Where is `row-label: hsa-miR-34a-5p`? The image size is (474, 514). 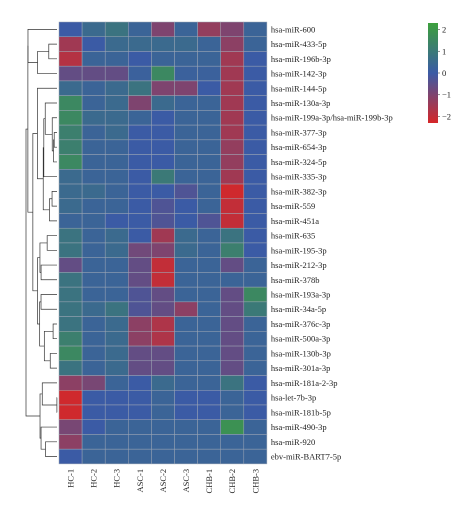
row-label: hsa-miR-34a-5p is located at coordinates (298, 309).